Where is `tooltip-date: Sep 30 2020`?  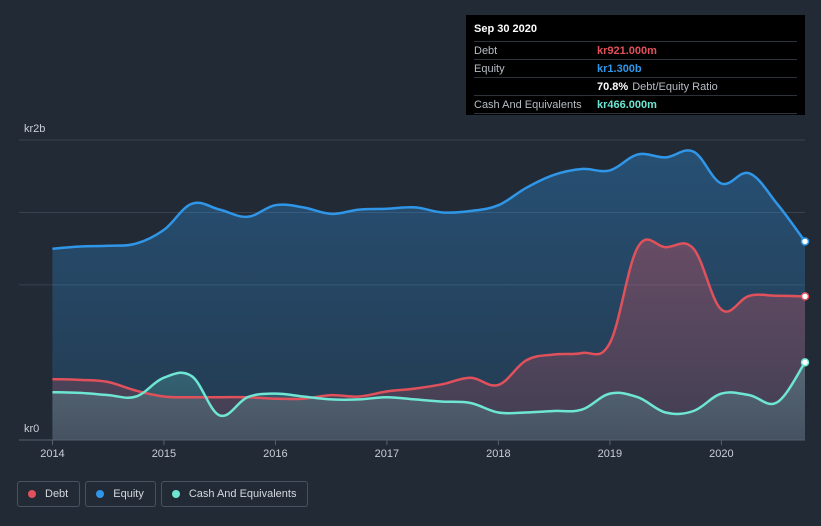 tooltip-date: Sep 30 2020 is located at coordinates (505, 29).